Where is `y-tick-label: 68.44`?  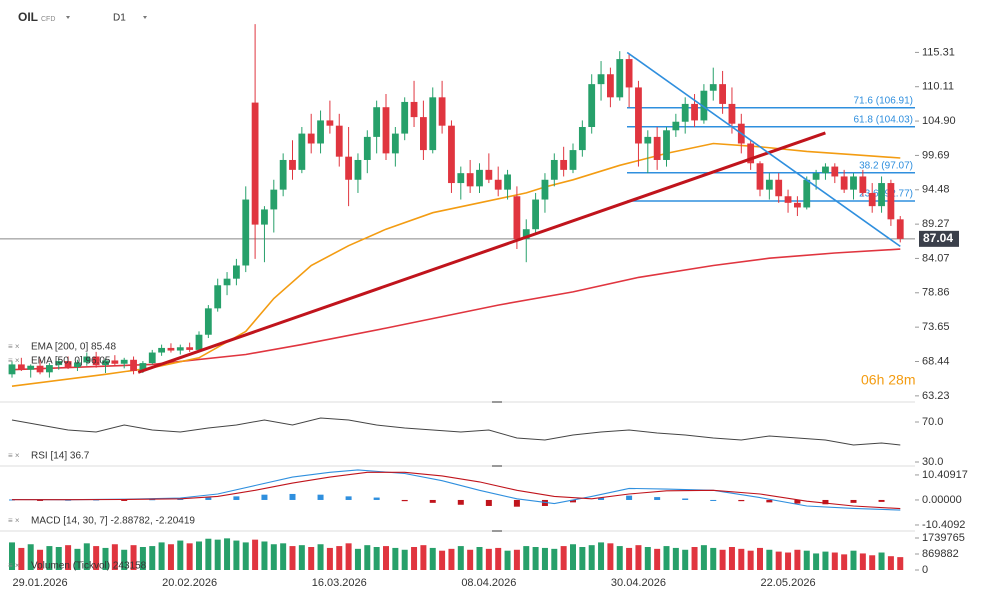 y-tick-label: 68.44 is located at coordinates (936, 361).